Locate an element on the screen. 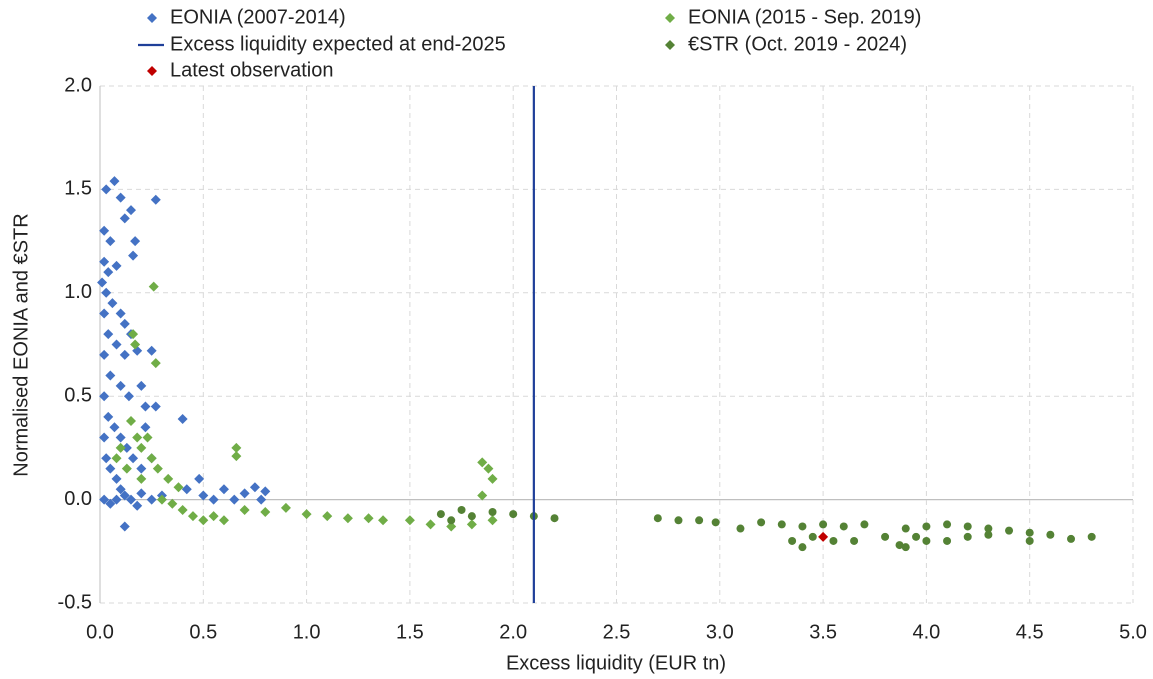 The width and height of the screenshot is (1153, 679). x-tick-label: 2.5 is located at coordinates (617, 632).